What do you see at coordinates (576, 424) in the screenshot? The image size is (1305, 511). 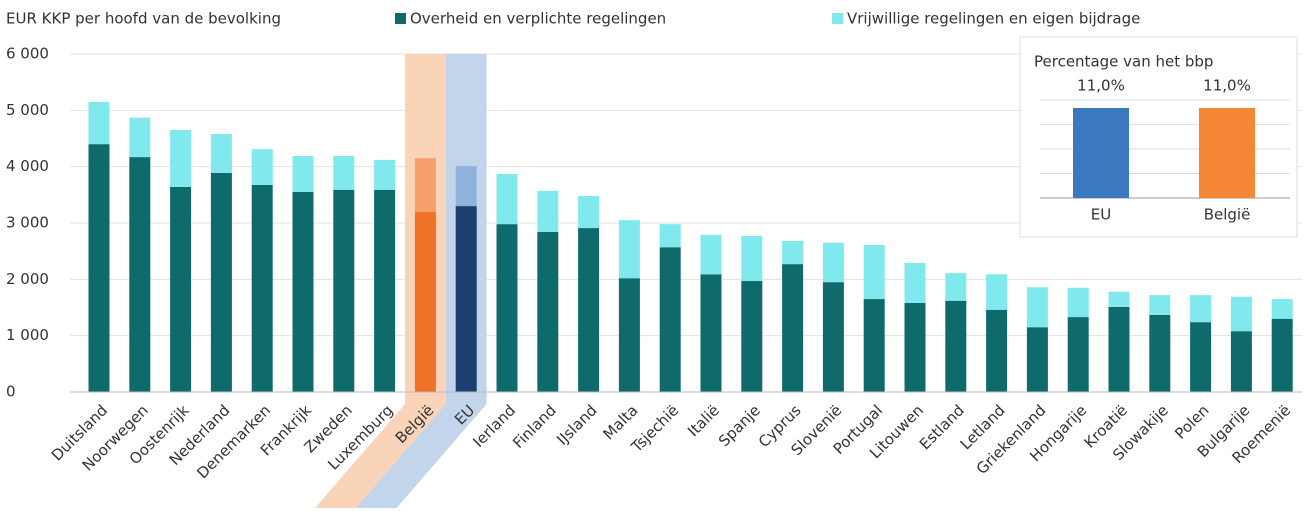 I see `x-tick-label: IJsland` at bounding box center [576, 424].